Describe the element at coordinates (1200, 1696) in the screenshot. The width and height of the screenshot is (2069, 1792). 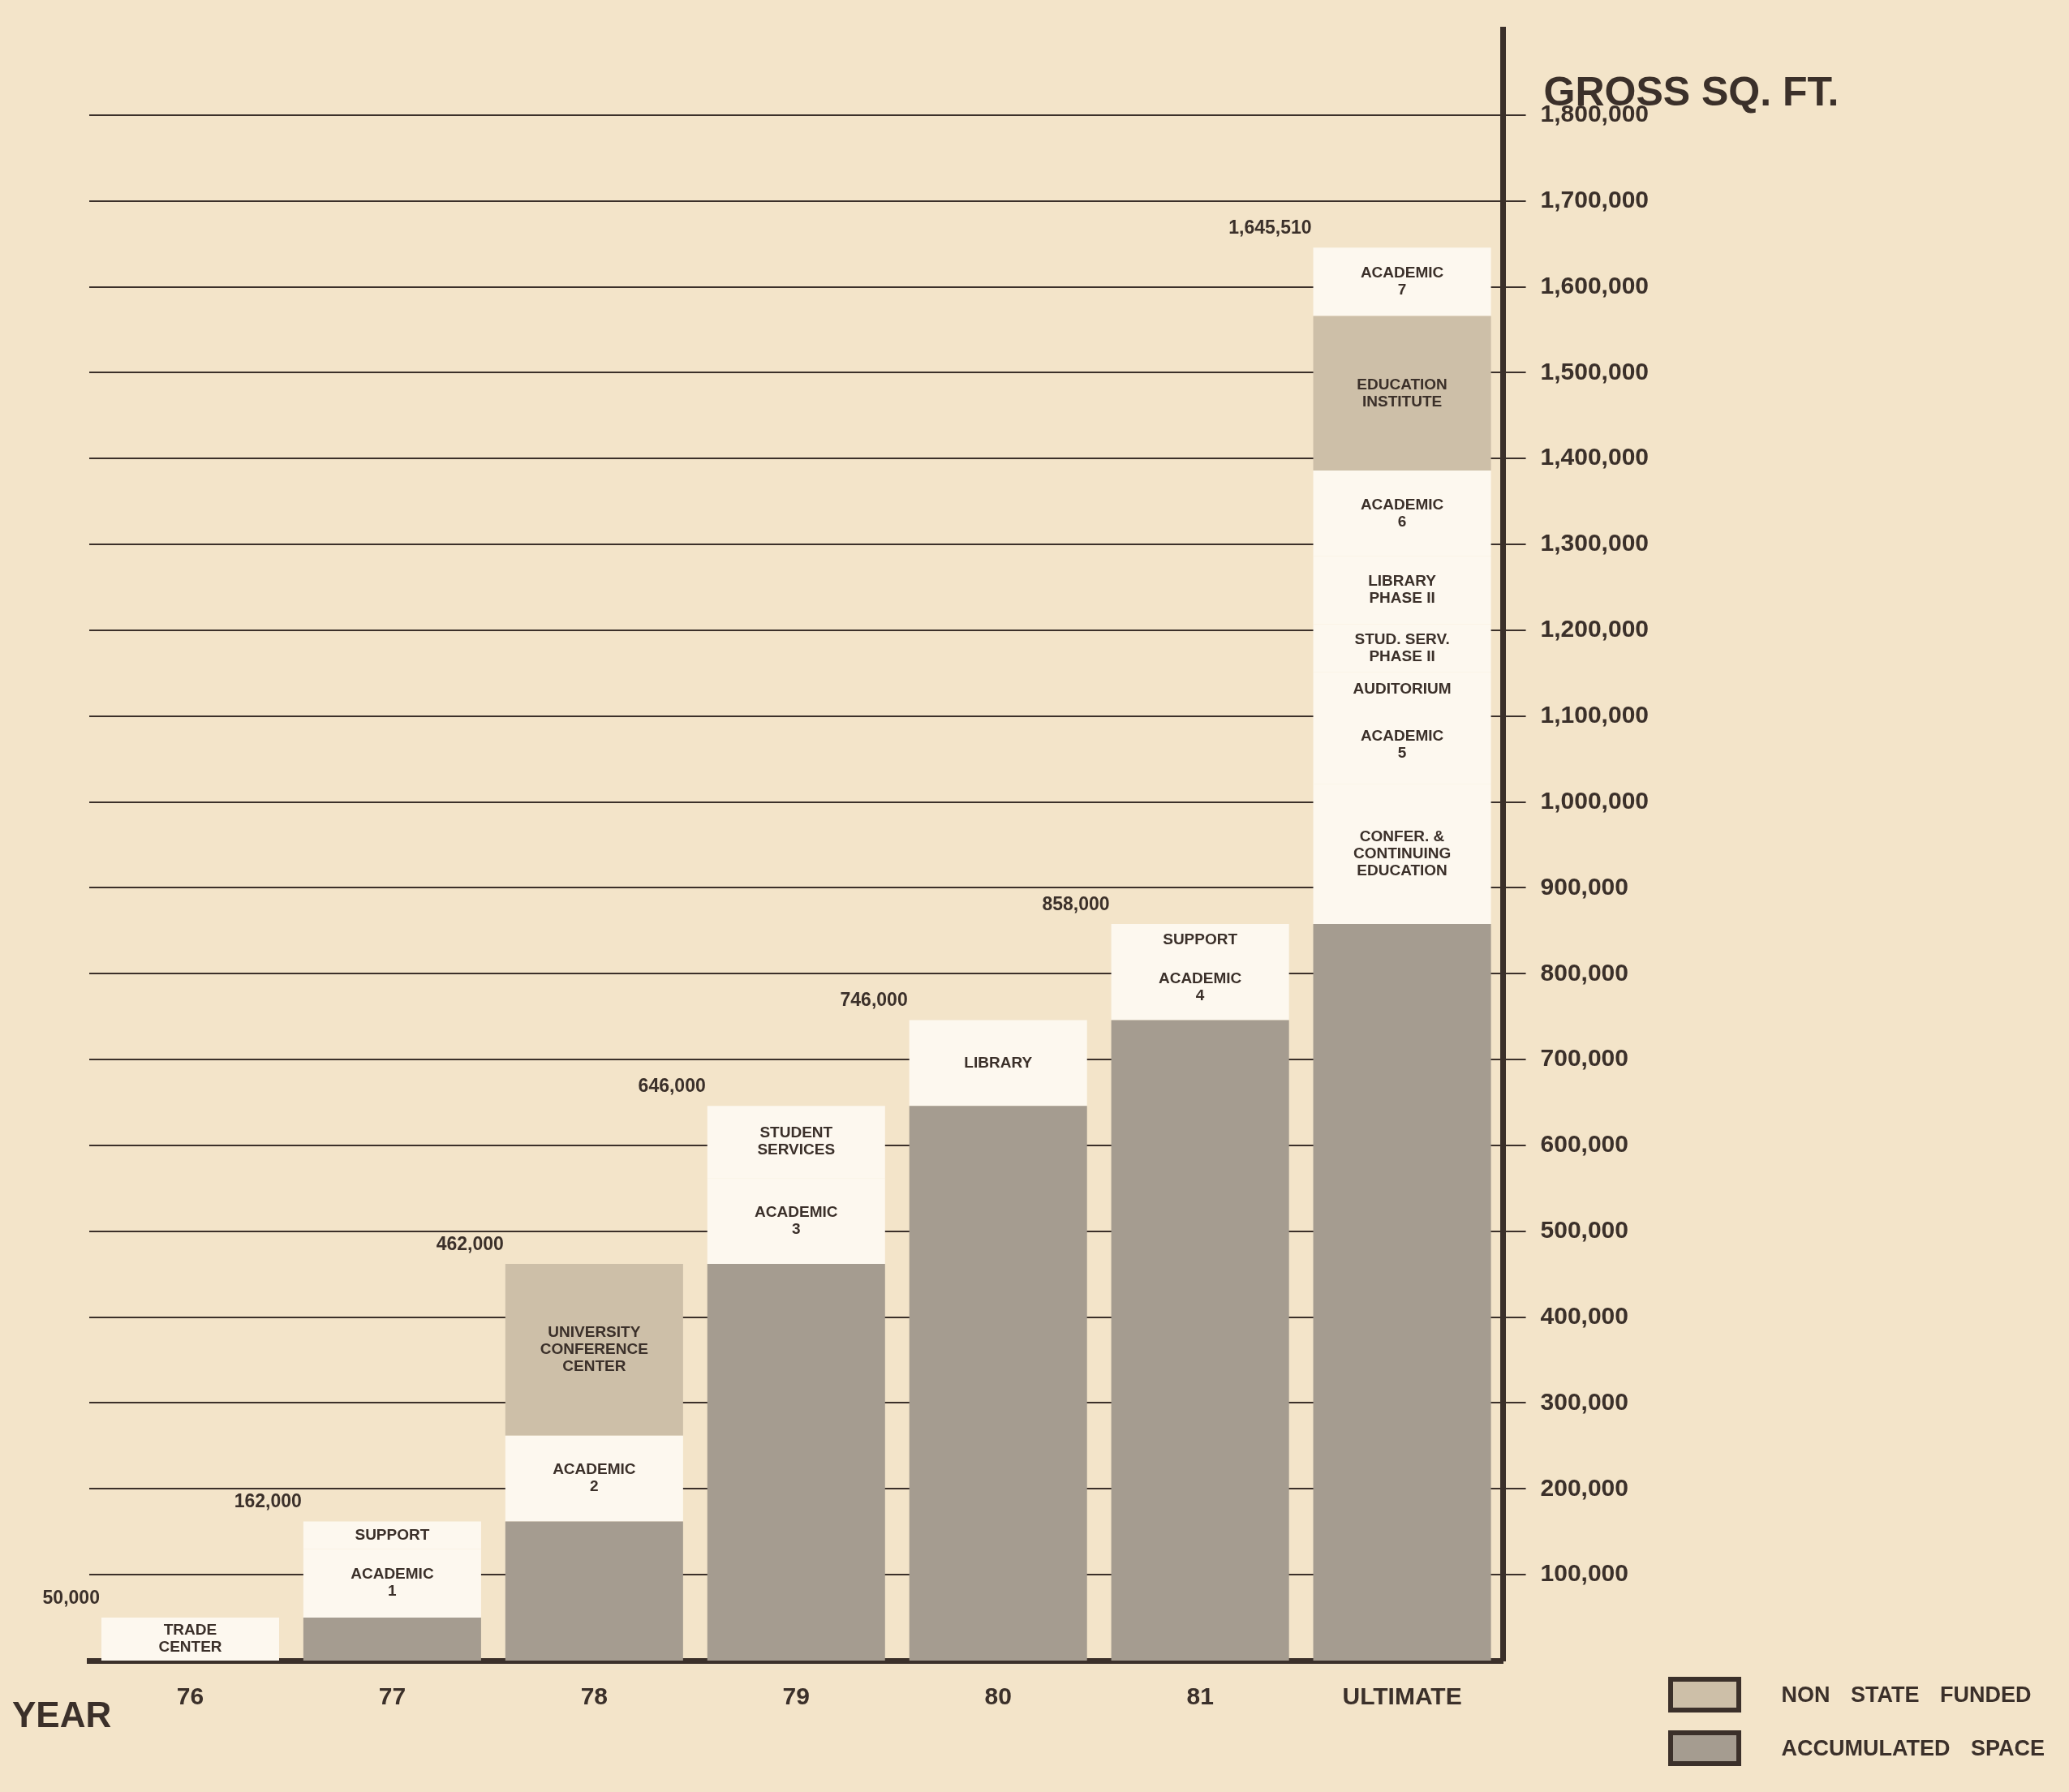
I see `x-tick-label: 81` at that location.